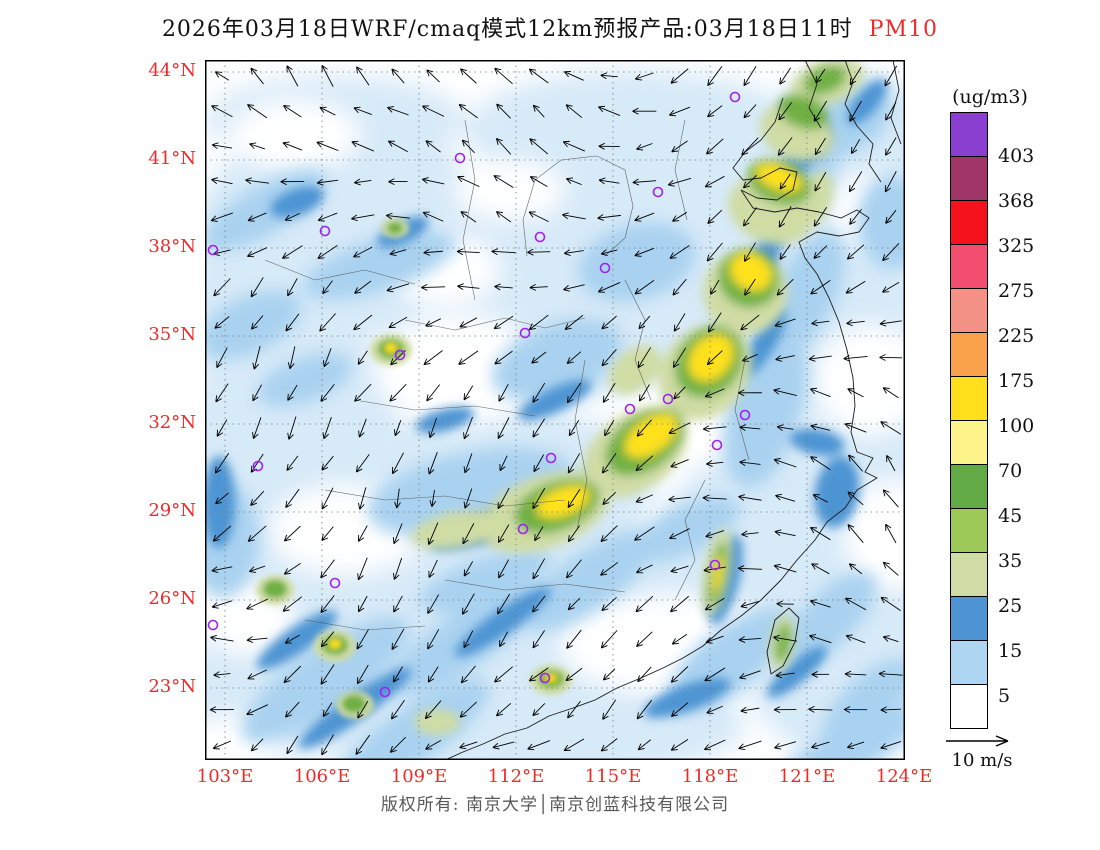  I want to click on colorbar-label: 175, so click(1016, 381).